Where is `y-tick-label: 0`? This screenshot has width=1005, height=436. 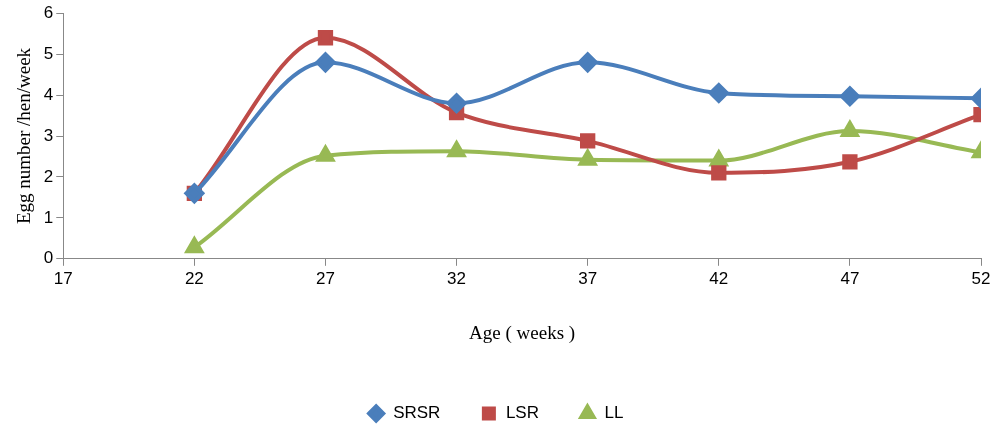 y-tick-label: 0 is located at coordinates (48, 258).